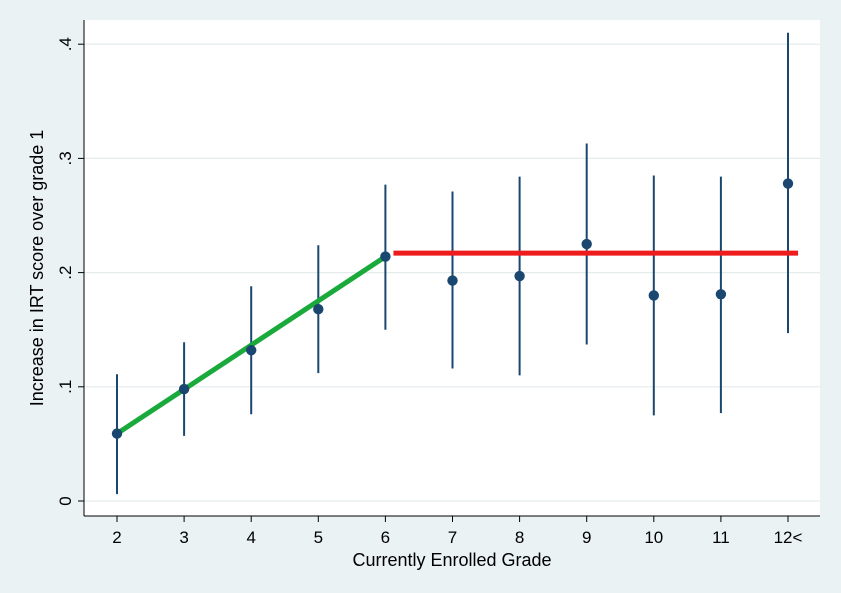 The width and height of the screenshot is (841, 593). I want to click on x-tick-label: 3, so click(183, 537).